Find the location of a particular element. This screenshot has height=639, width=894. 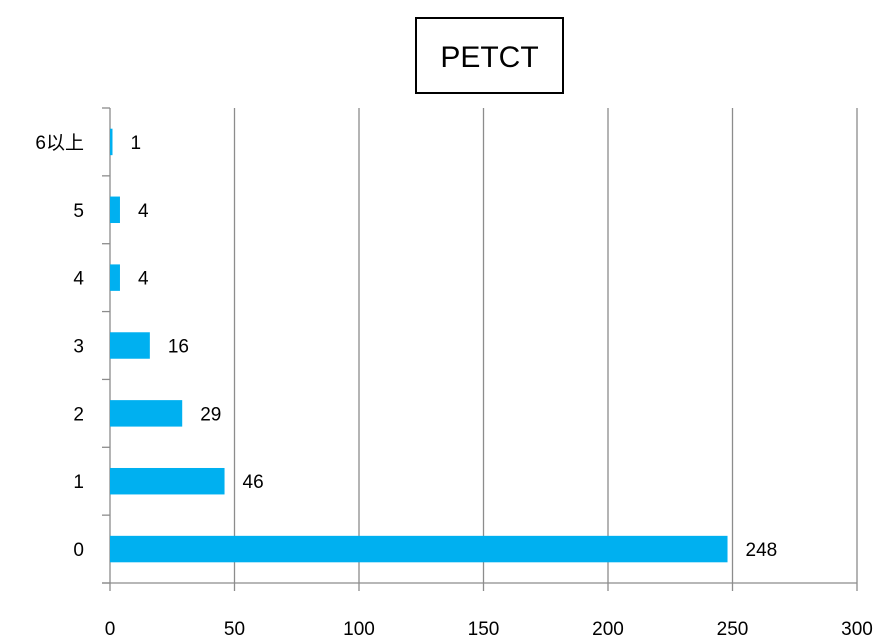

x-tick-label: 0 is located at coordinates (110, 629).